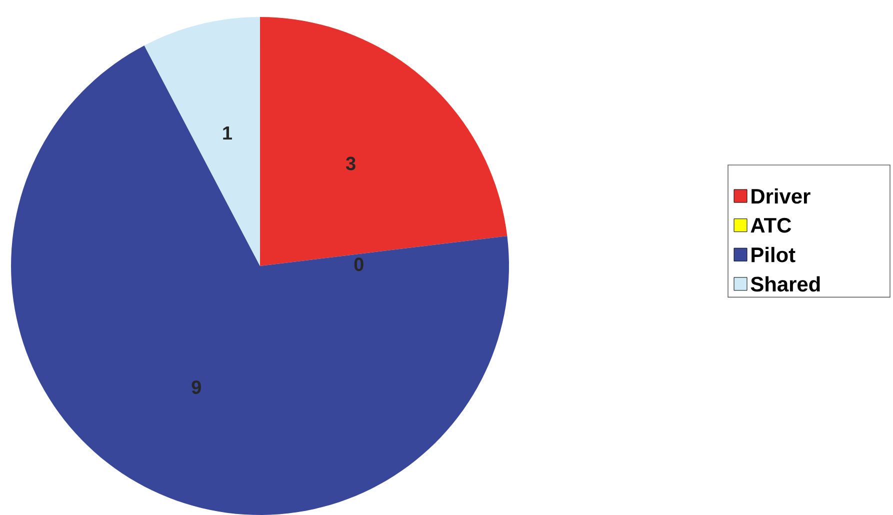 The width and height of the screenshot is (893, 515). Describe the element at coordinates (774, 254) in the screenshot. I see `legend-label: Pilot` at that location.